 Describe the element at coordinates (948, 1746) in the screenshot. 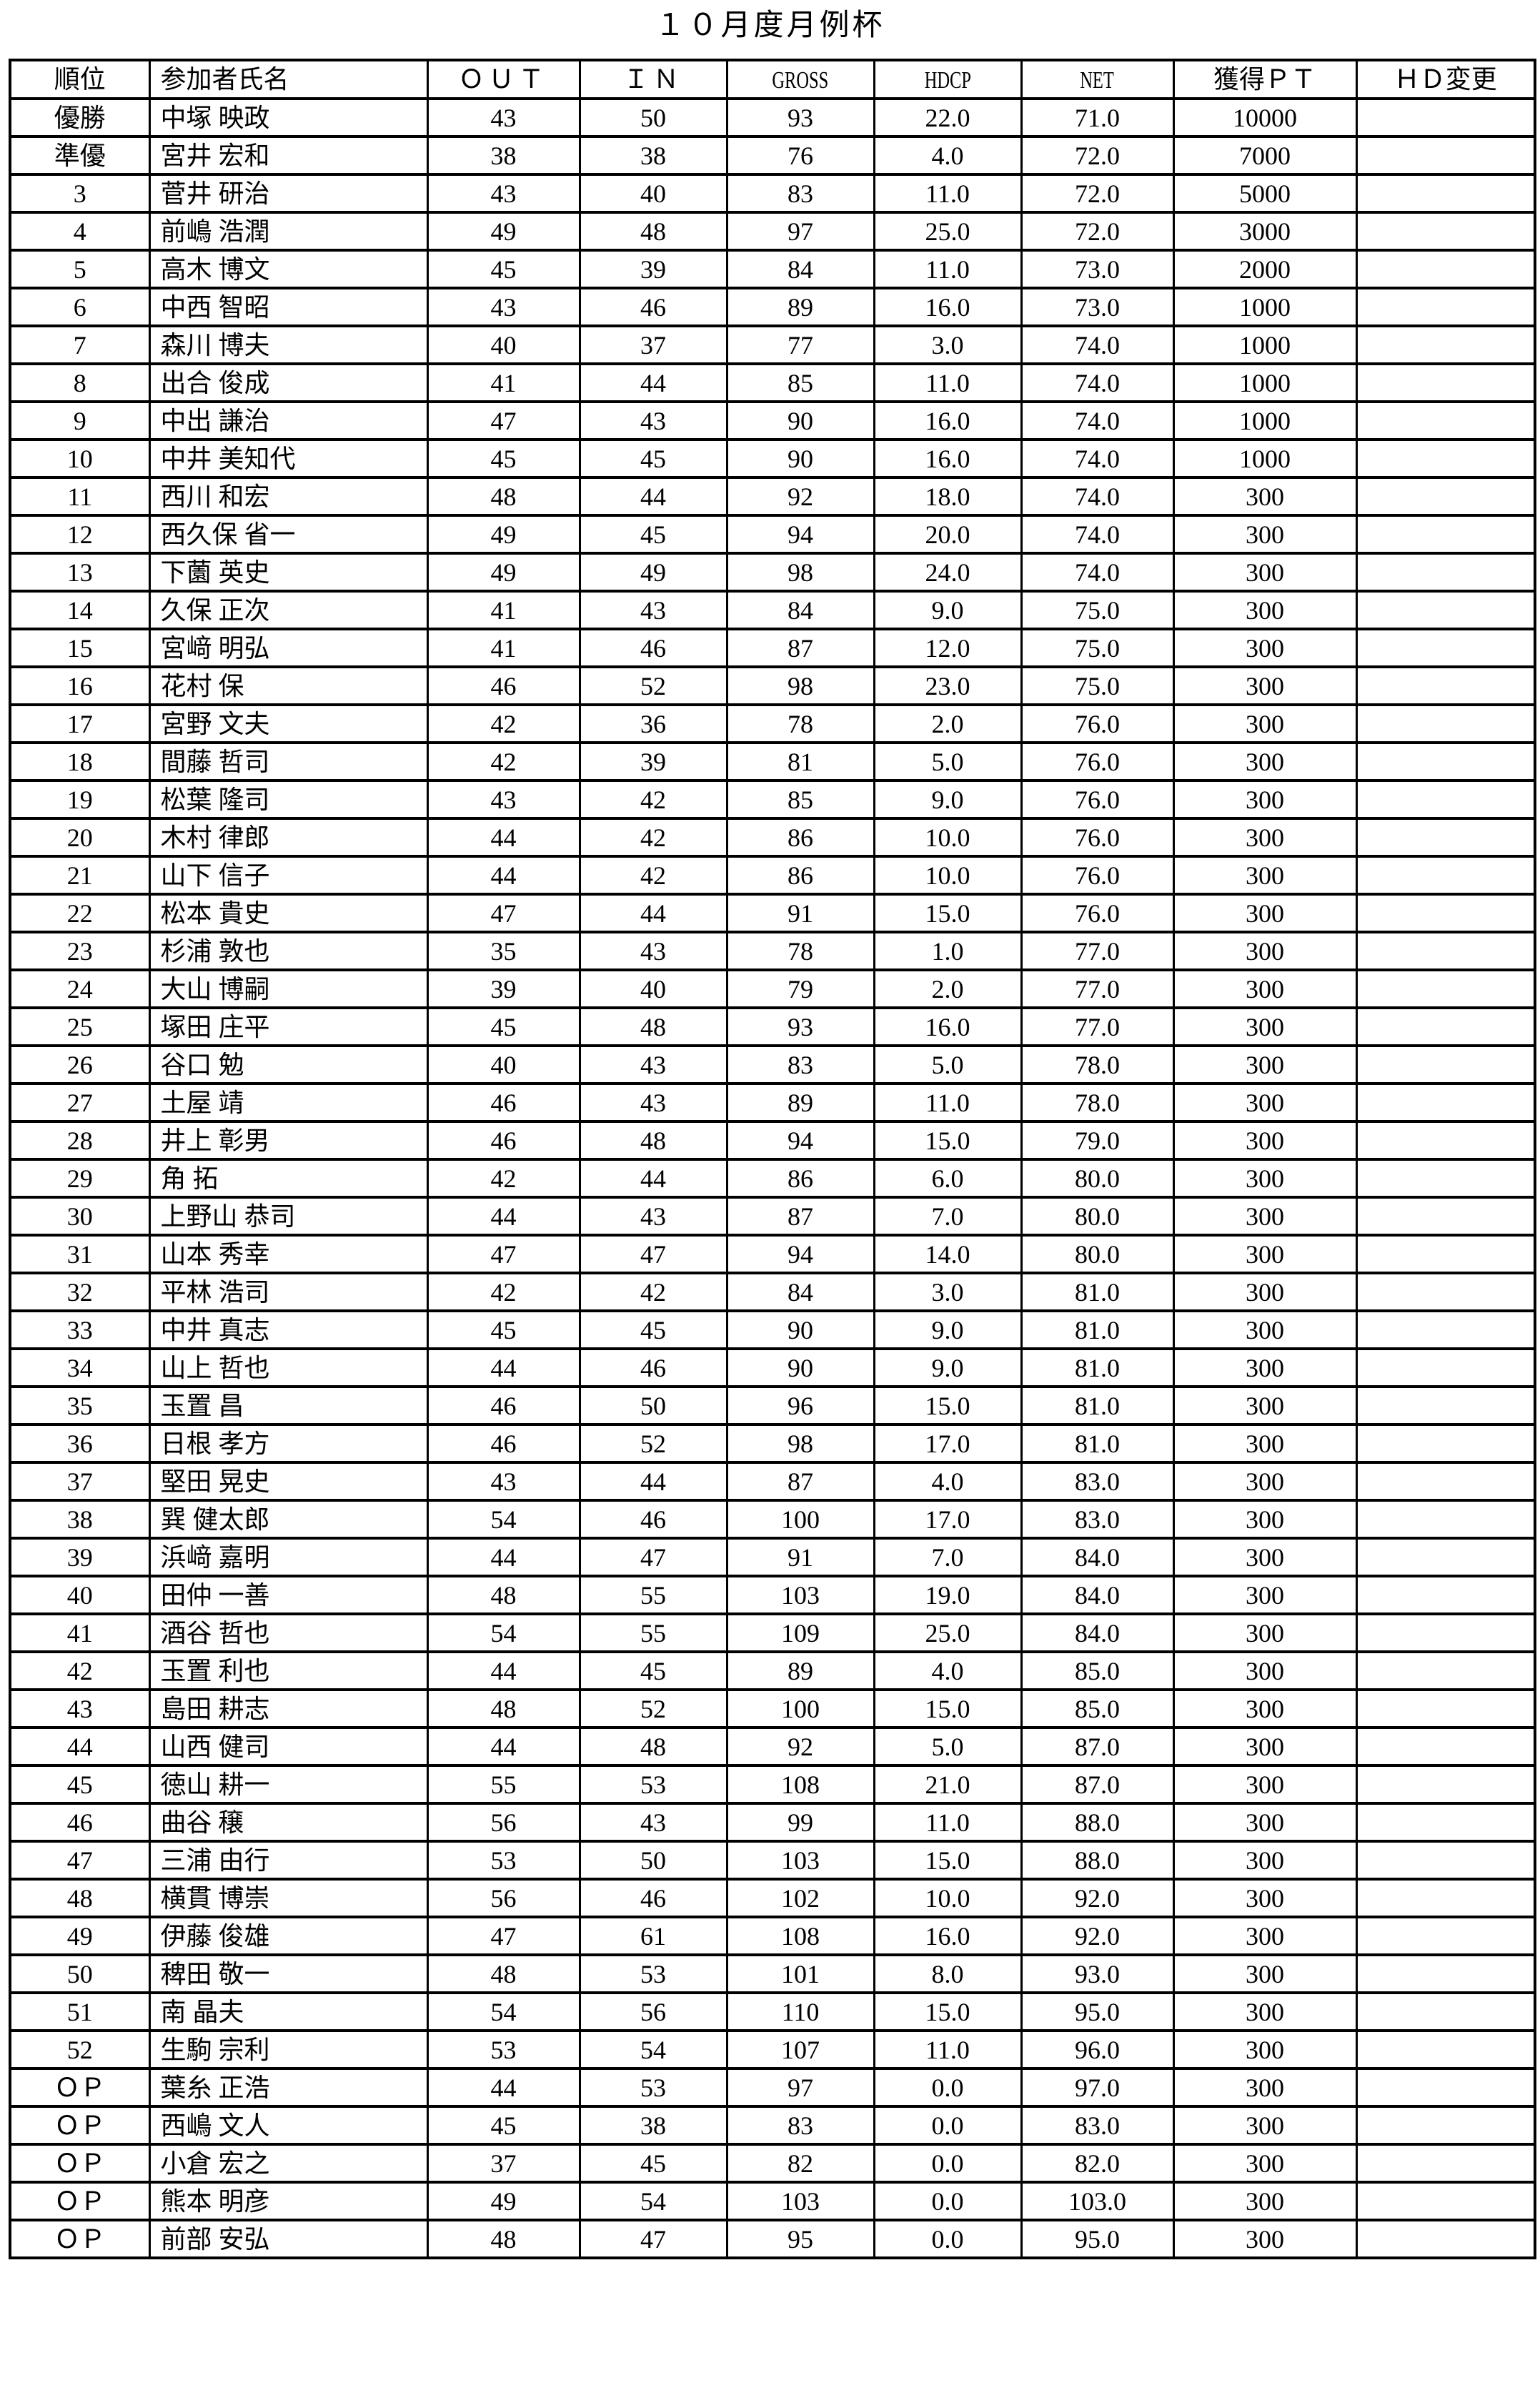

I see `hdcp-cell: 5.0` at that location.